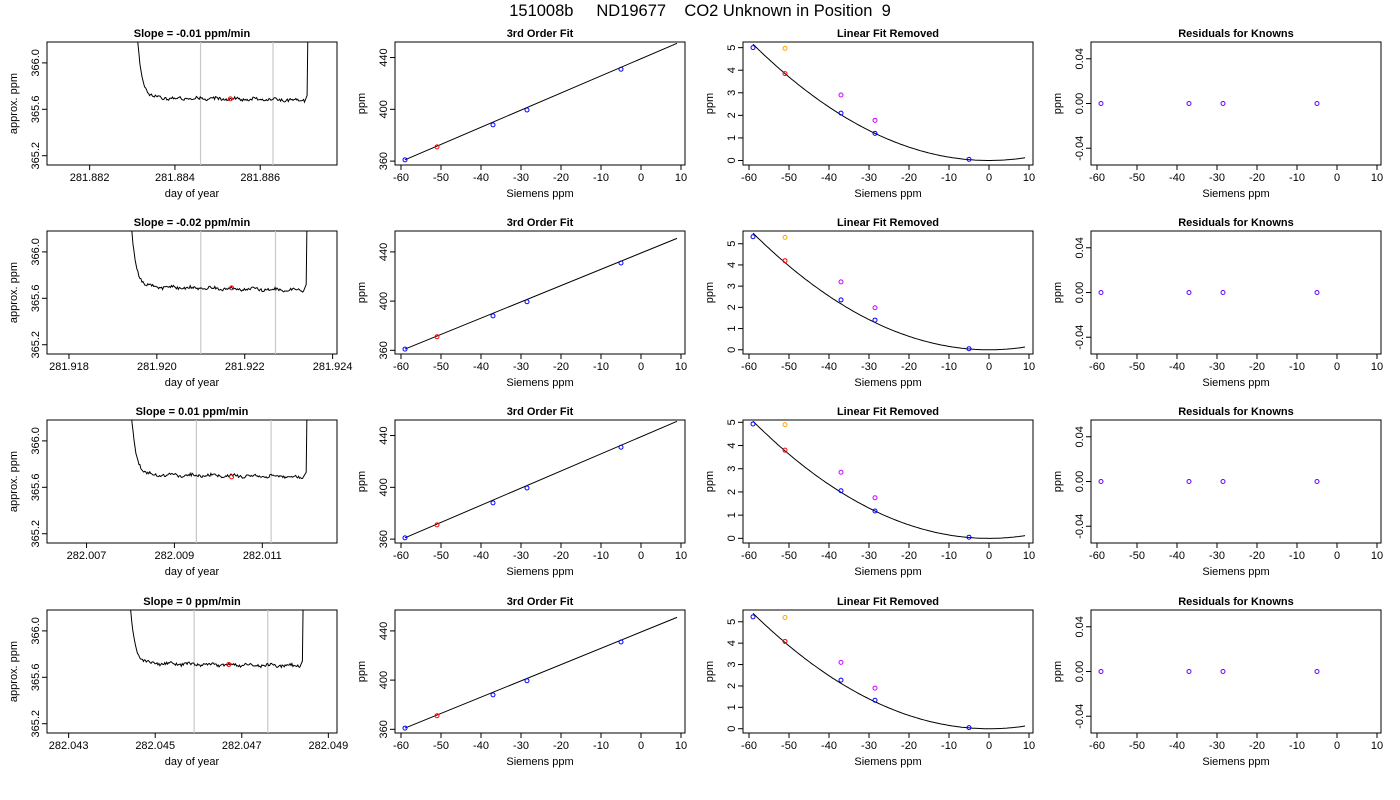 The height and width of the screenshot is (800, 1400). What do you see at coordinates (541, 672) in the screenshot?
I see `fit-line` at bounding box center [541, 672].